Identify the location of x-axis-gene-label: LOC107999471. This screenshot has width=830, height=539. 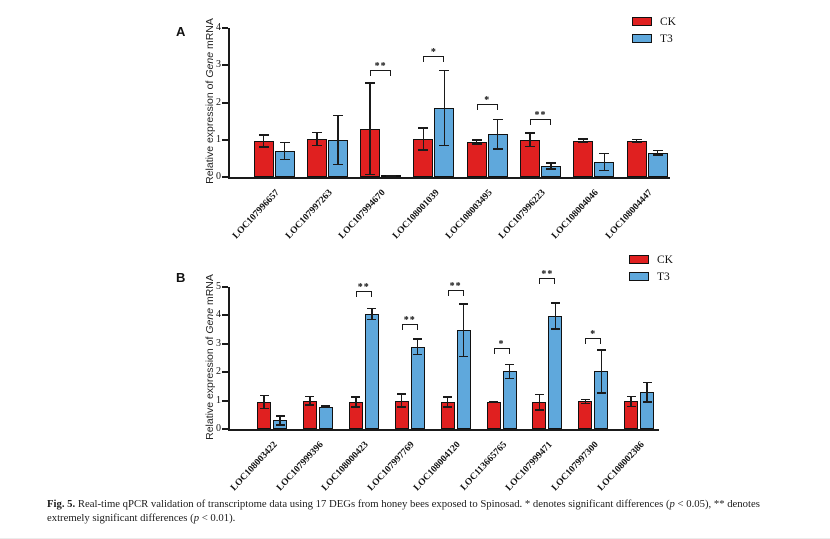
(471, 463).